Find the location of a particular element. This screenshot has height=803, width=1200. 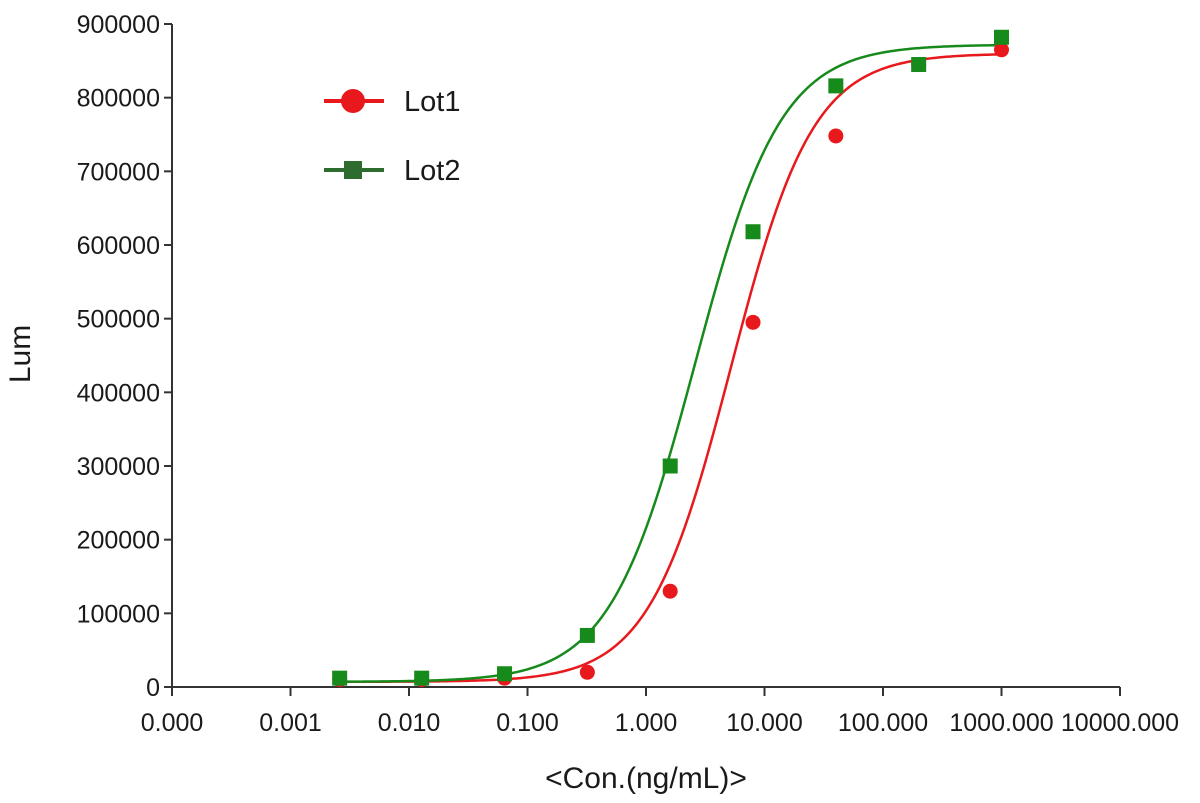

y-tick-label: 0 is located at coordinates (153, 688).